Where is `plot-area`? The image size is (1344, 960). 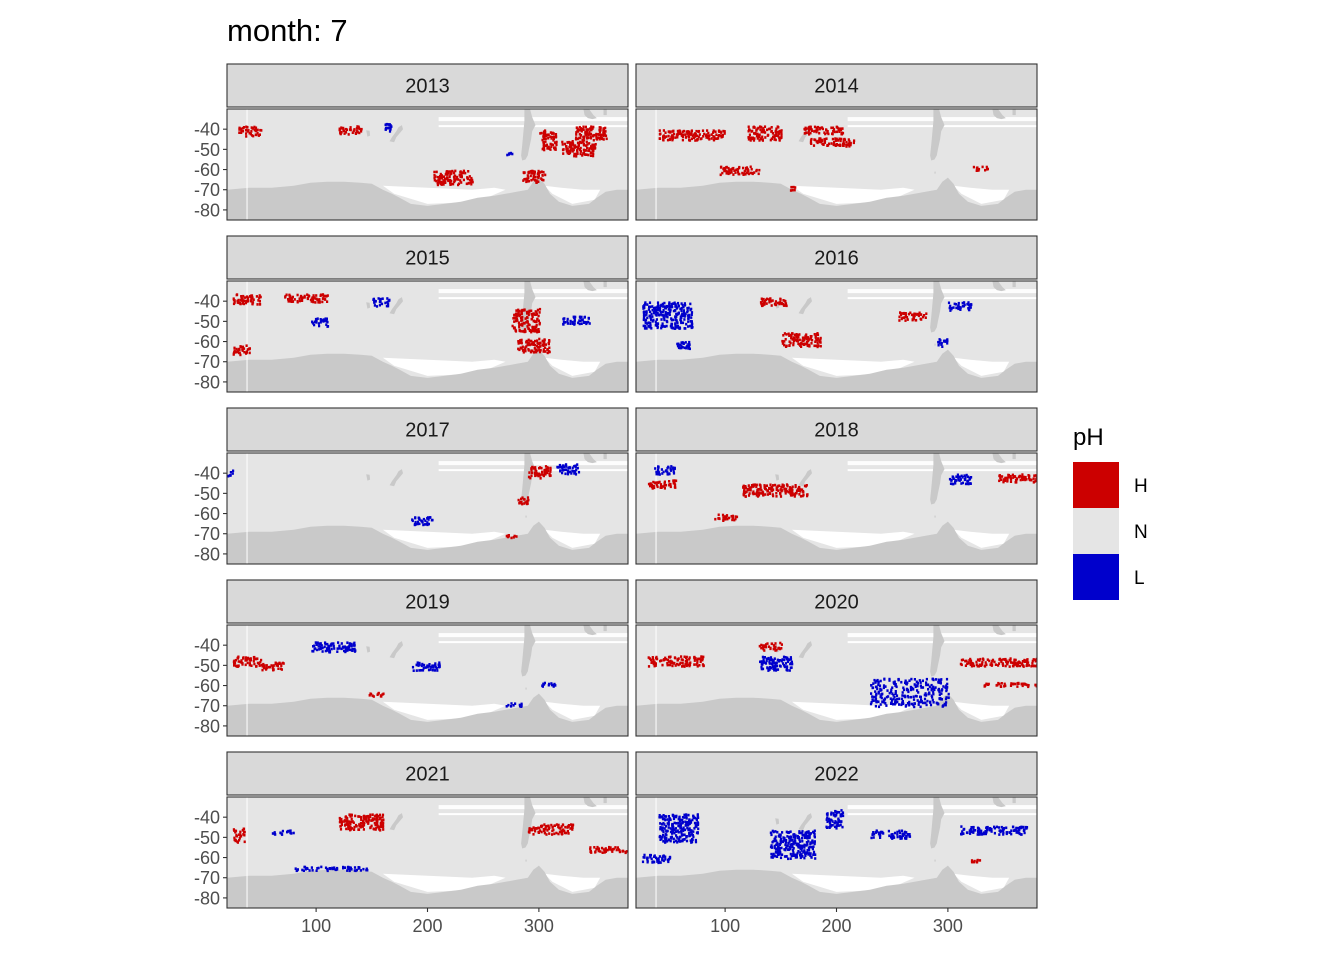 plot-area is located at coordinates (836, 336).